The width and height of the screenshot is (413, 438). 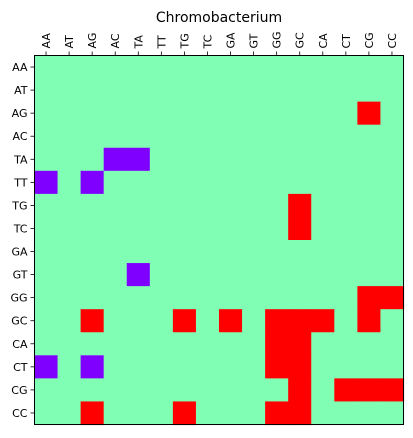 I want to click on x-tick-label: CA, so click(x=323, y=41).